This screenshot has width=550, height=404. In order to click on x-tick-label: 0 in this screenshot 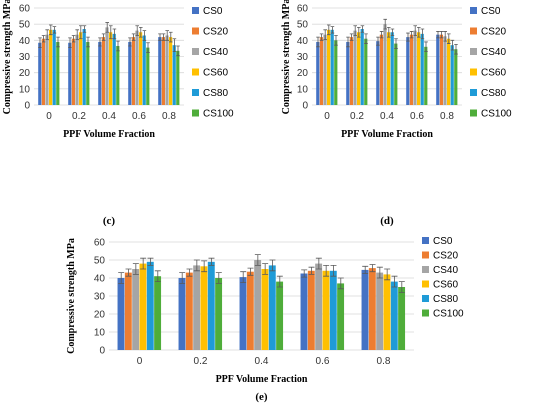, I will do `click(140, 361)`.